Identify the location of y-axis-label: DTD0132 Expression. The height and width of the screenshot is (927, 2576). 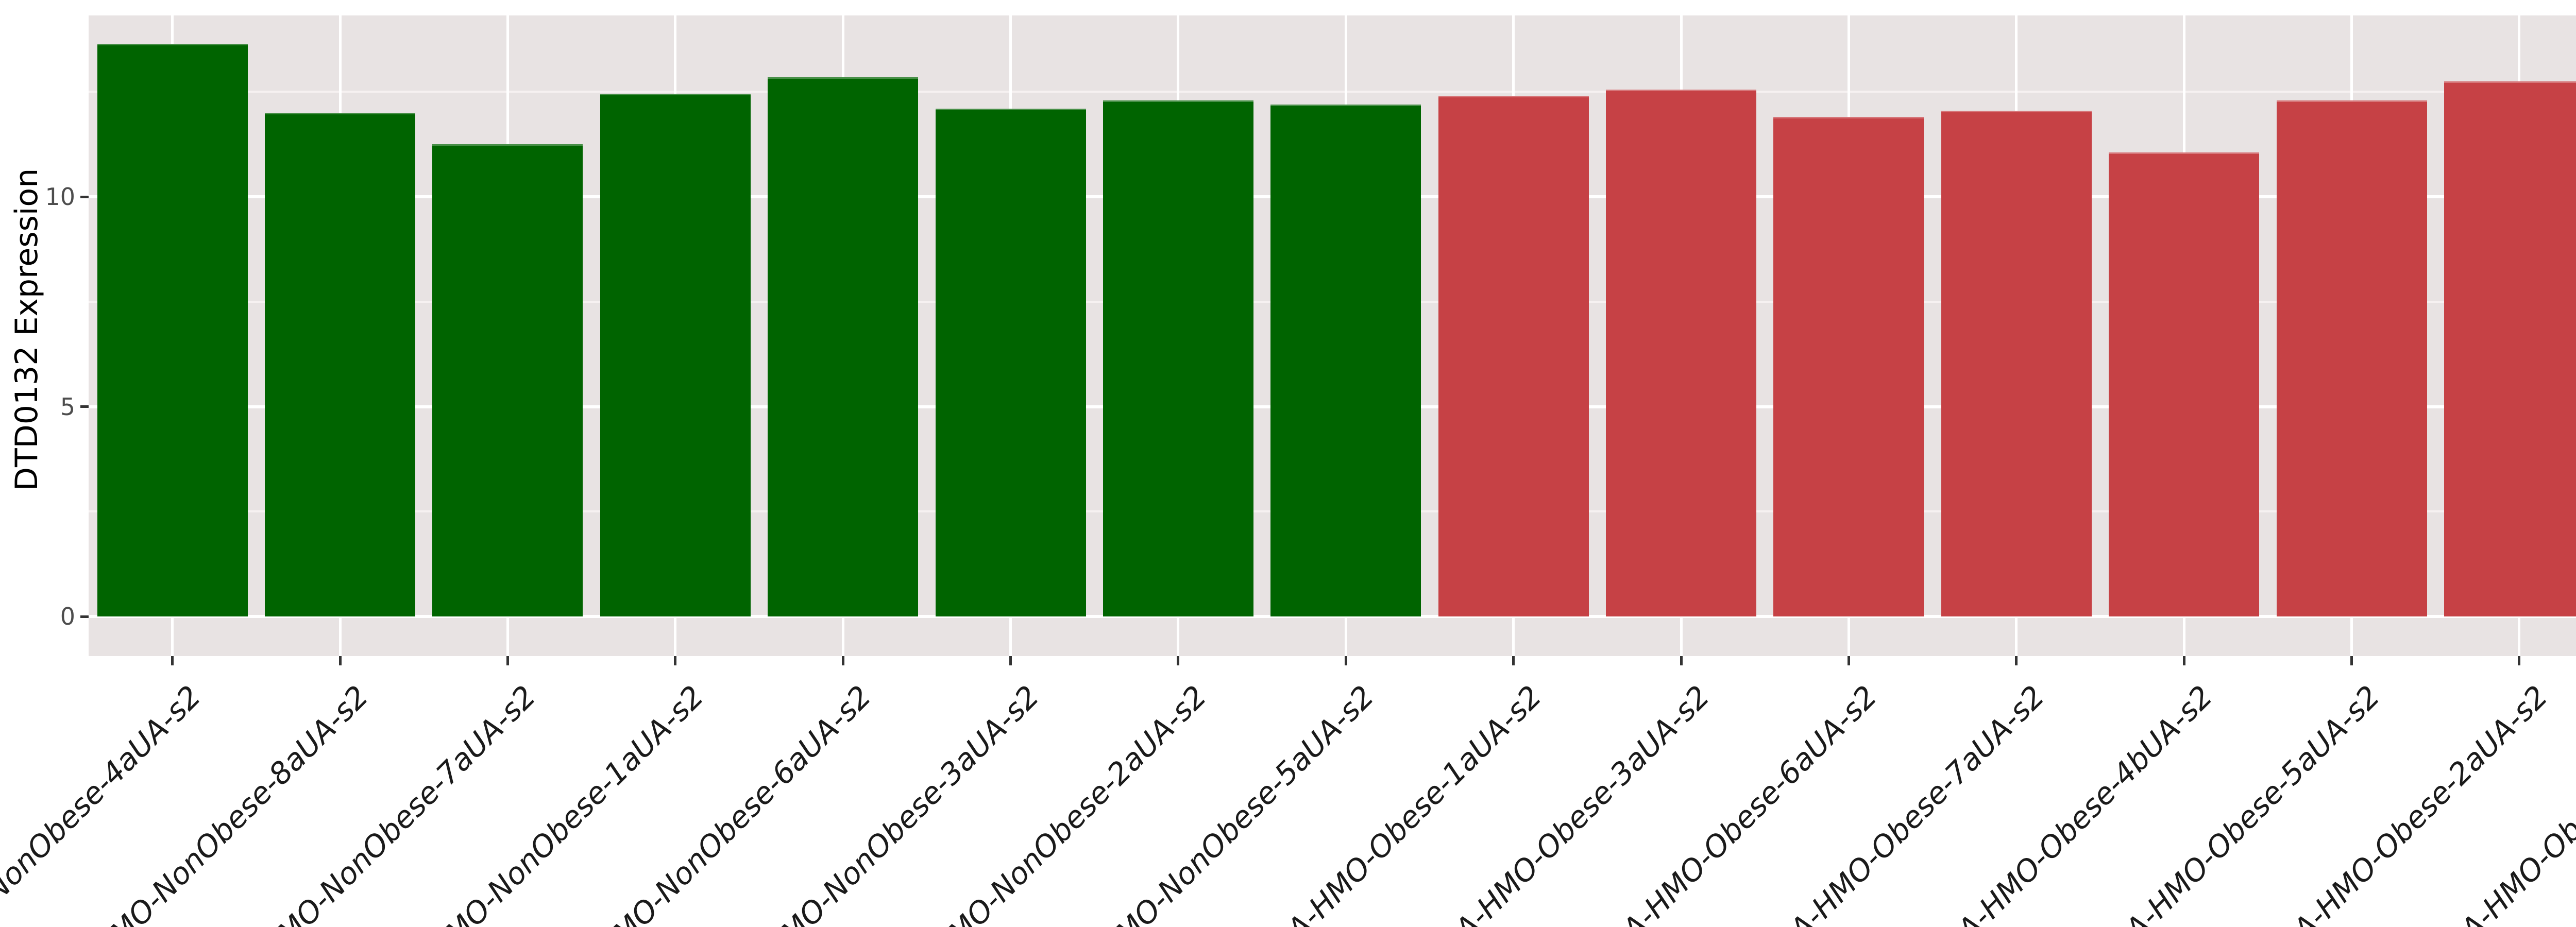
(27, 329).